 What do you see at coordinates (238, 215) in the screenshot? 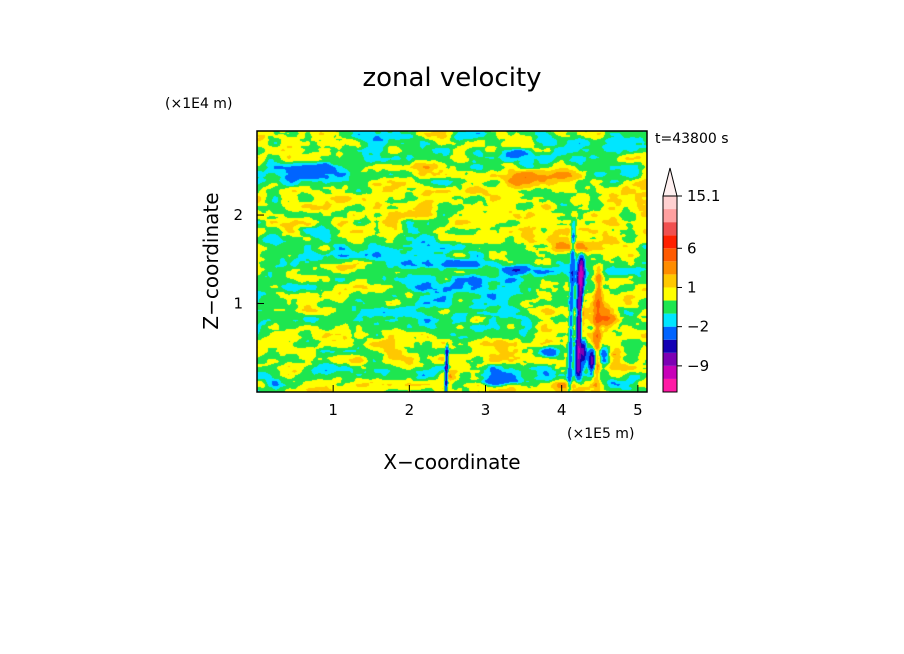
I see `y-tick-label: 2` at bounding box center [238, 215].